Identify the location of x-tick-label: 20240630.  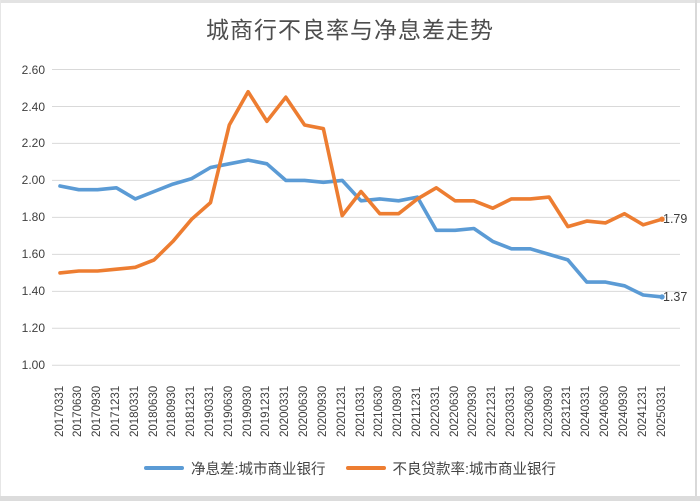
(605, 411).